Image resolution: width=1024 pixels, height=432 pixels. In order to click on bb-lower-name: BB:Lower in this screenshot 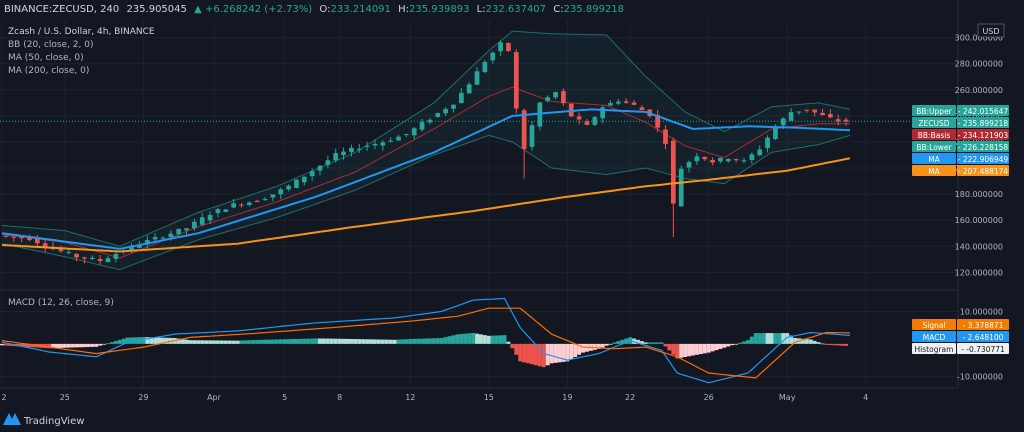, I will do `click(934, 147)`.